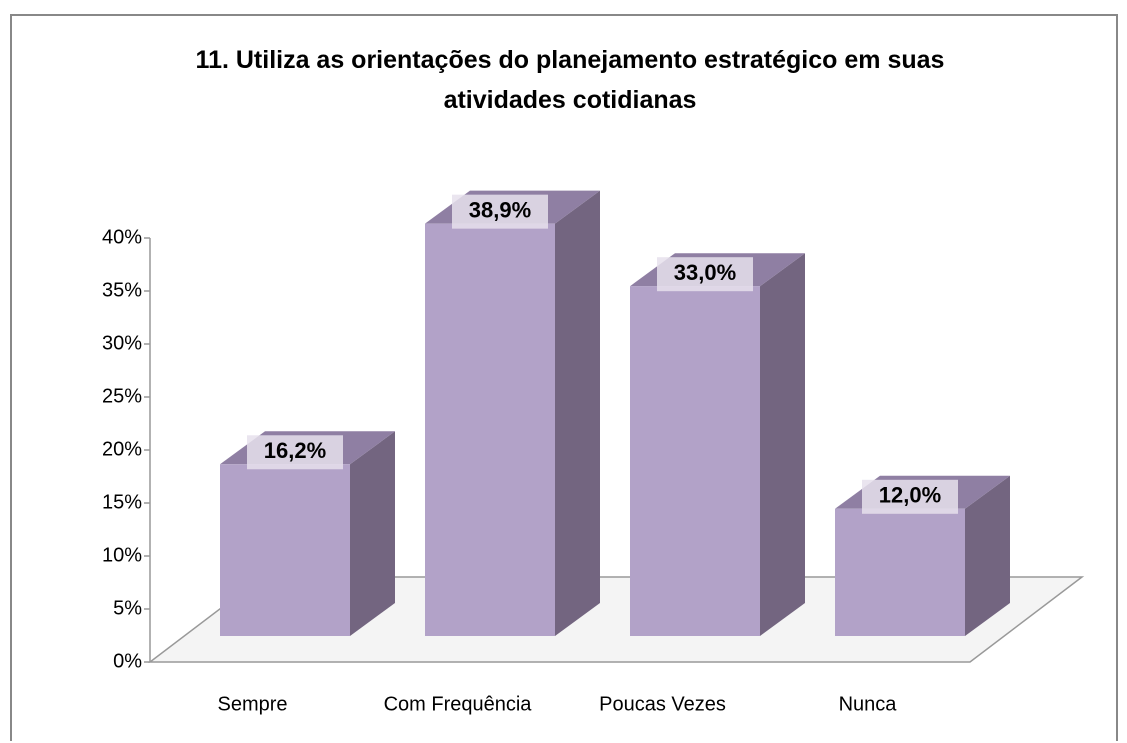 Image resolution: width=1127 pixels, height=743 pixels. What do you see at coordinates (252, 704) in the screenshot?
I see `x-tick-label: Sempre` at bounding box center [252, 704].